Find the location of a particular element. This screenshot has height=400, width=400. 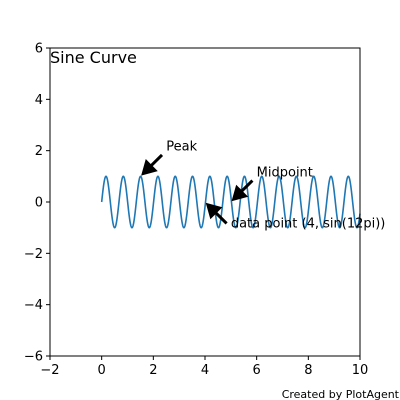

chart-title: Sine Curve is located at coordinates (93, 57).